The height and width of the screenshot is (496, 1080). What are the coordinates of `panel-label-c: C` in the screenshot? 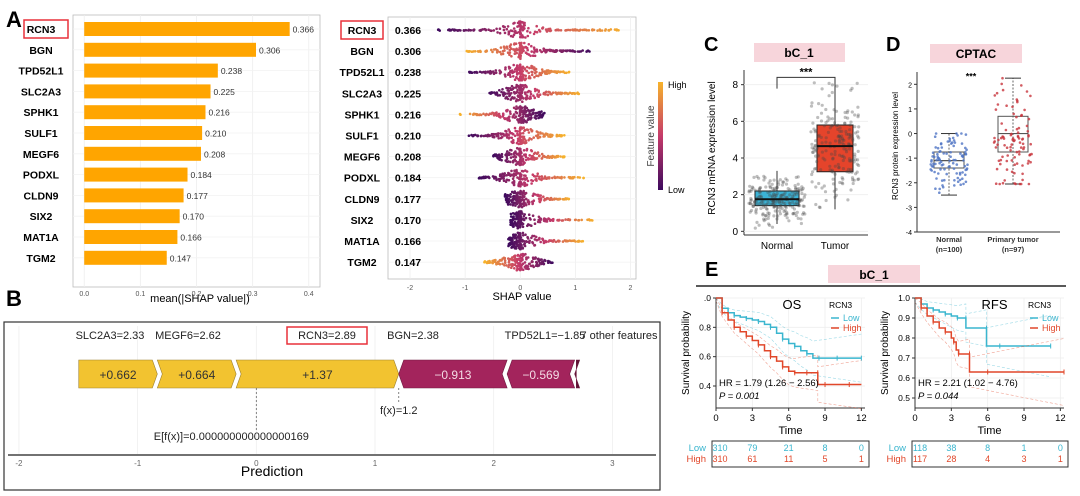 It's located at (711, 45).